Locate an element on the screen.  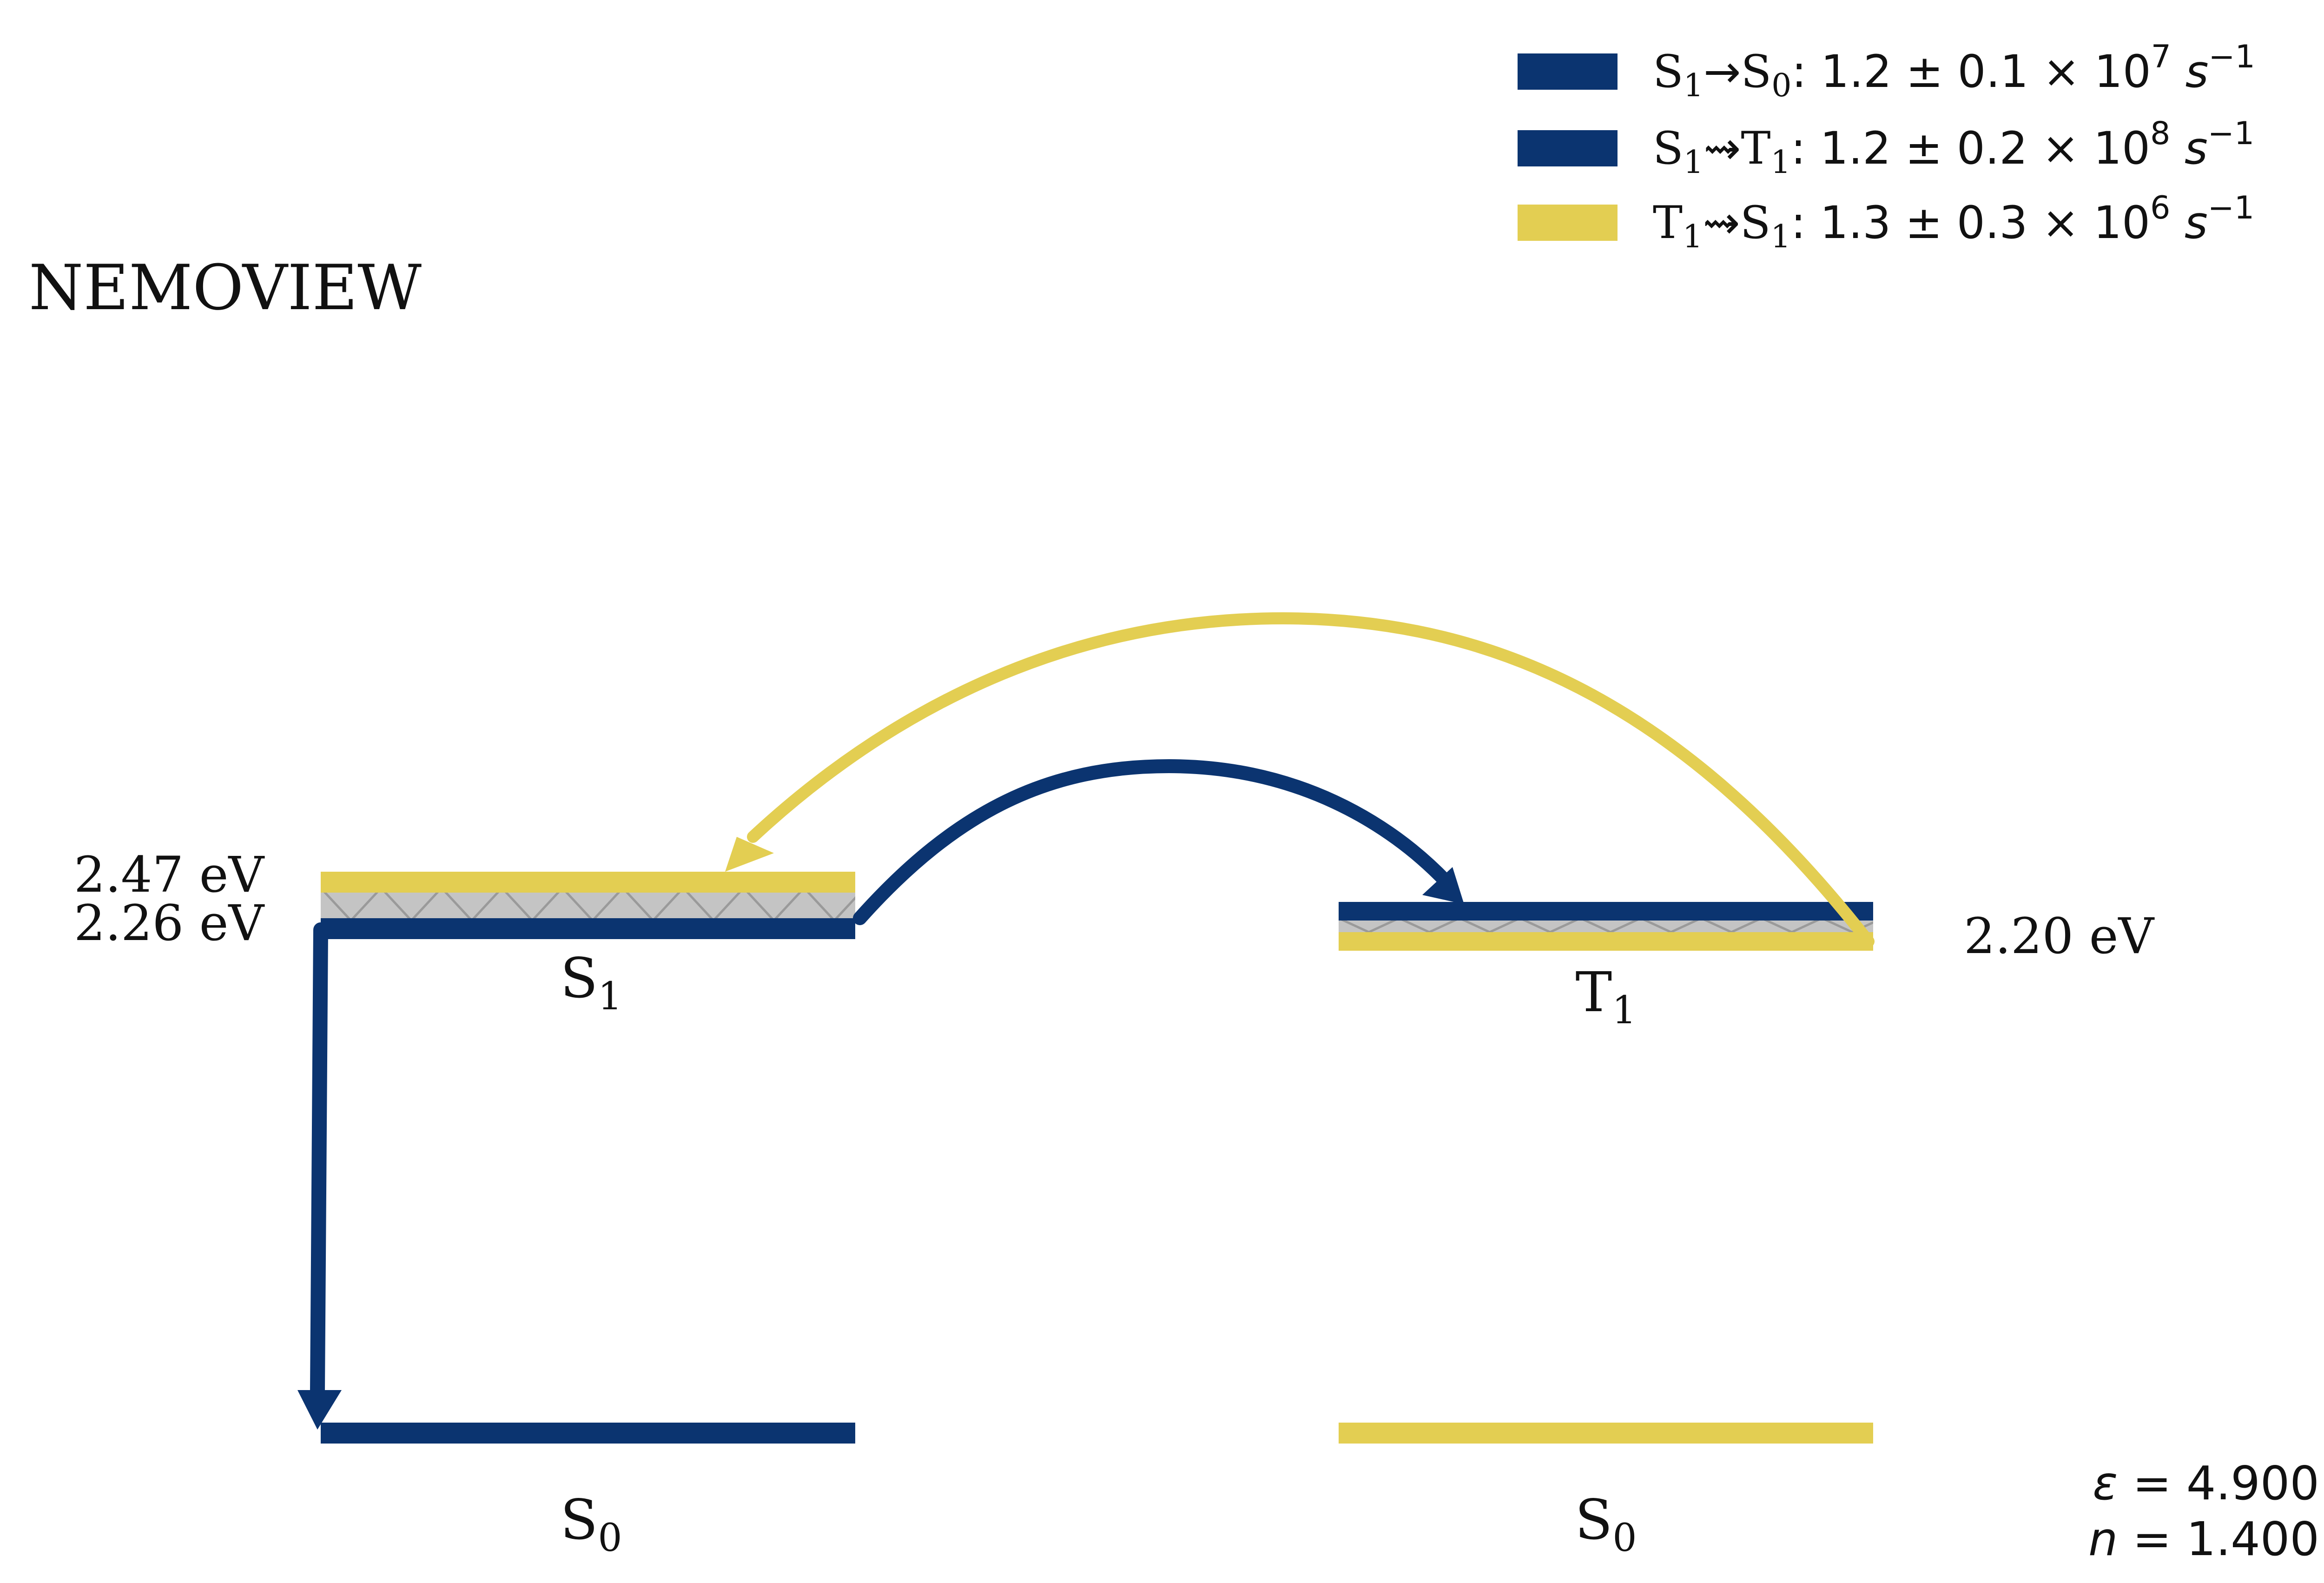
page-title: NEMOVIEW is located at coordinates (225, 288).